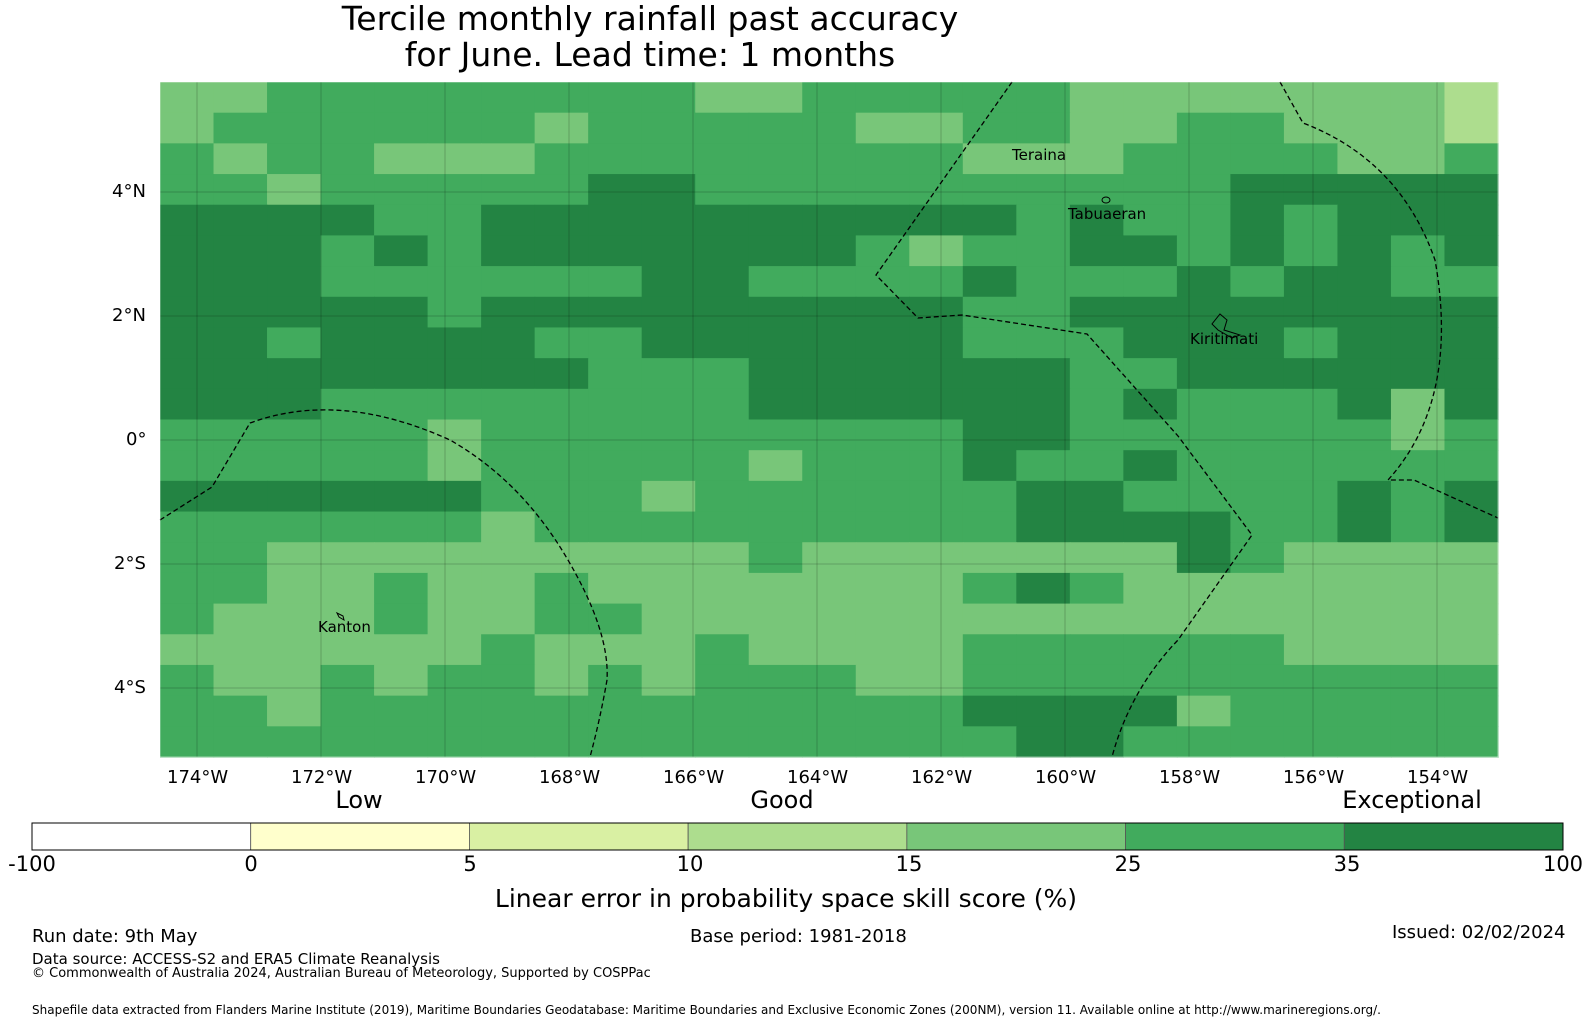 The height and width of the screenshot is (1020, 1590). Describe the element at coordinates (130, 687) in the screenshot. I see `lat-label-4s: 4°S` at that location.